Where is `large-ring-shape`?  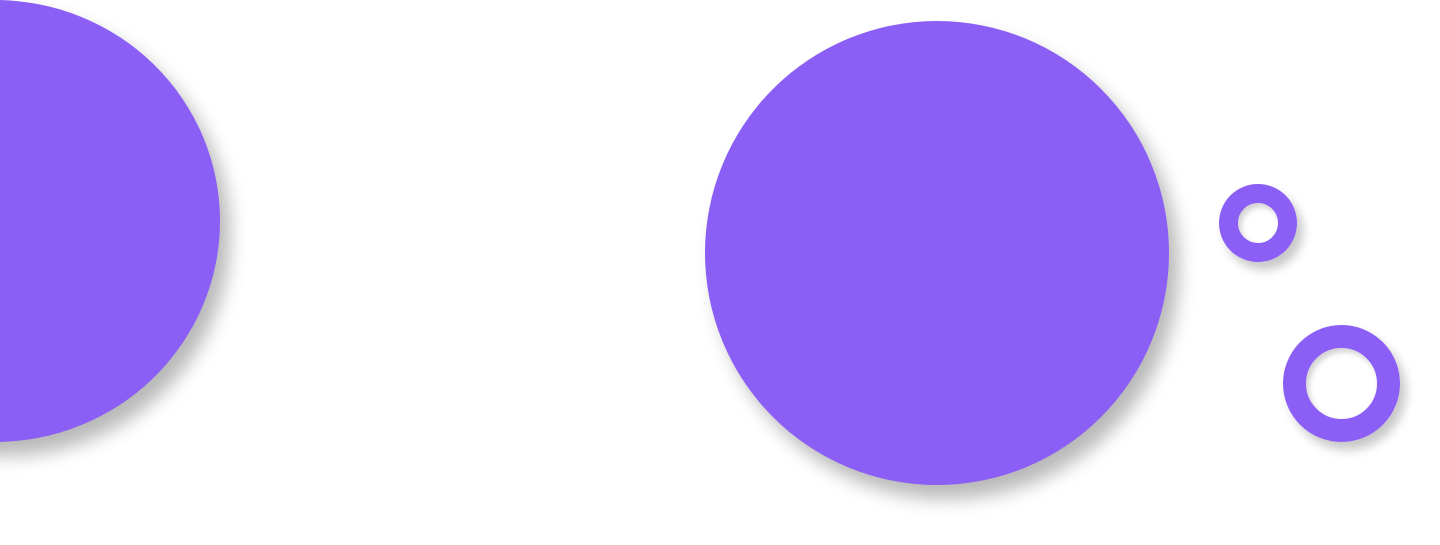 large-ring-shape is located at coordinates (1341, 383).